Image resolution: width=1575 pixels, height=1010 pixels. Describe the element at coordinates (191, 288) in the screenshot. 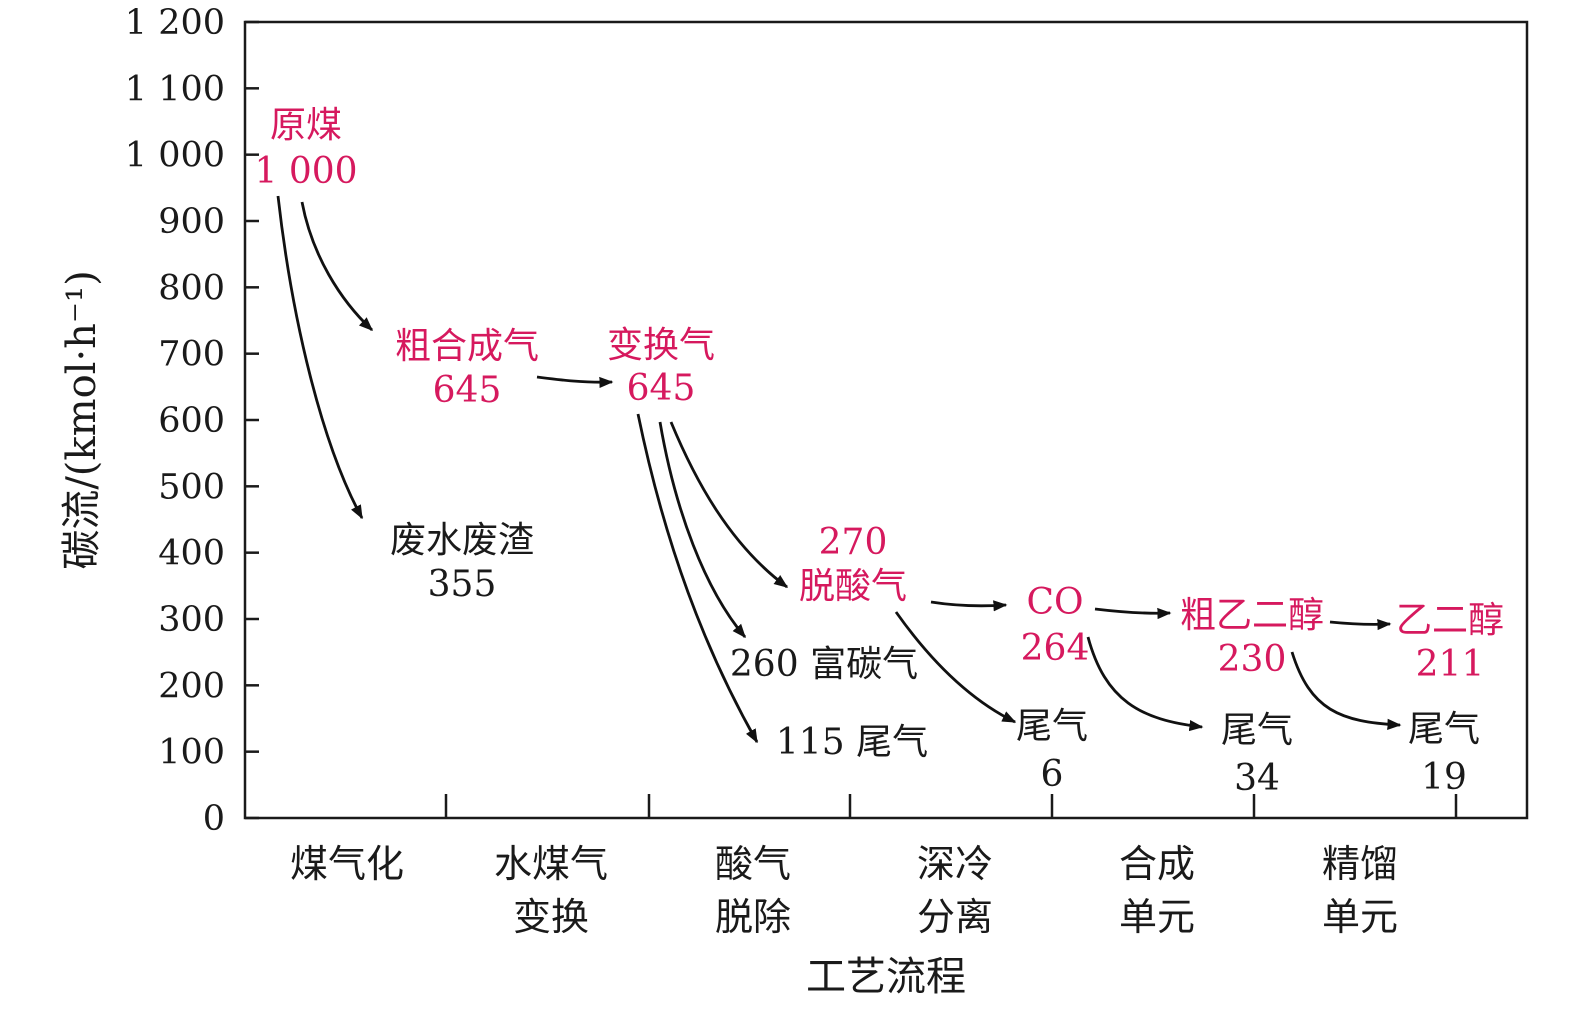

I see `y-tick-label: 800` at that location.